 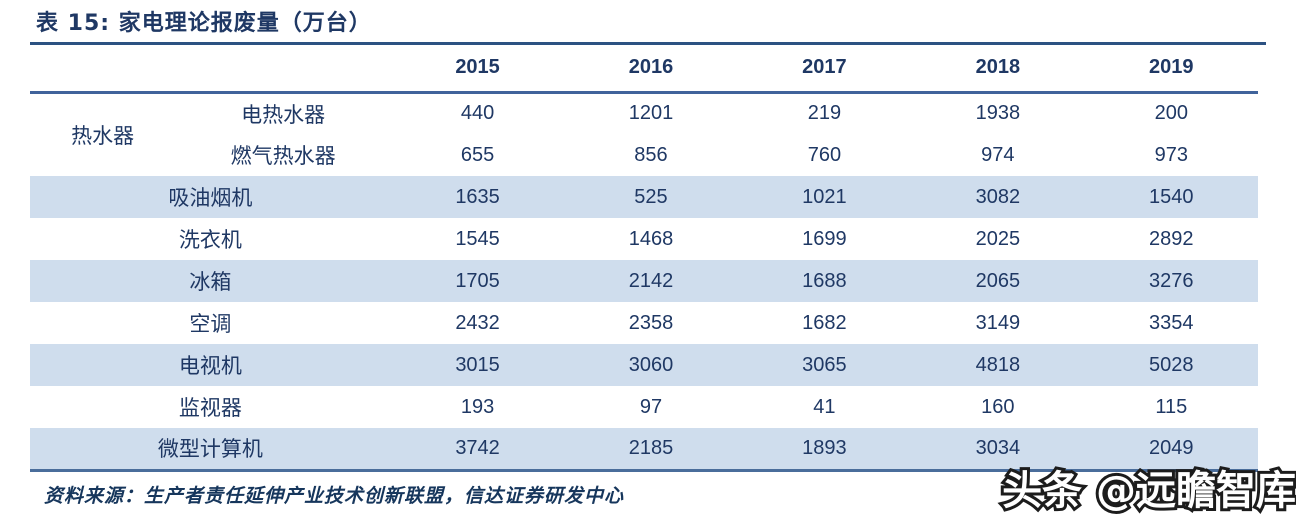 I want to click on cell-value: 1688, so click(x=824, y=280).